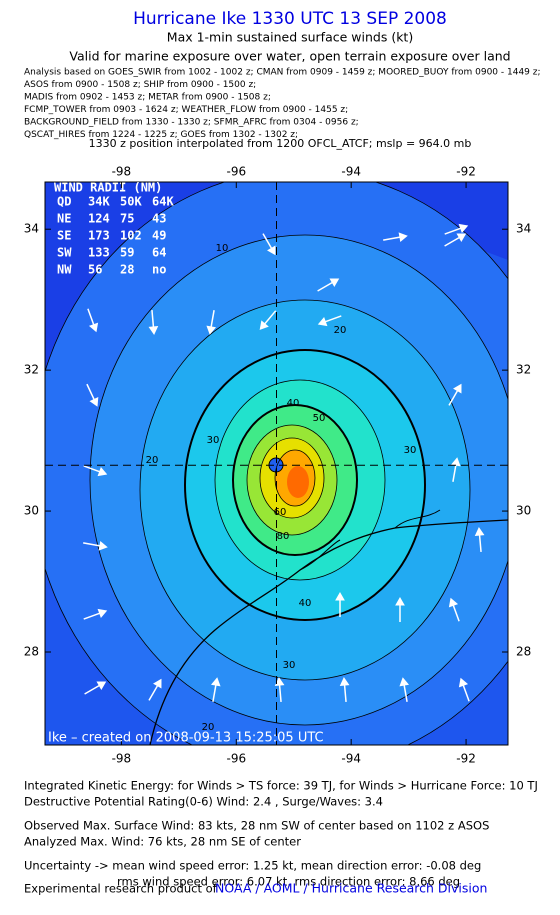 This screenshot has height=915, width=560. Describe the element at coordinates (305, 603) in the screenshot. I see `contour-label: 40` at that location.